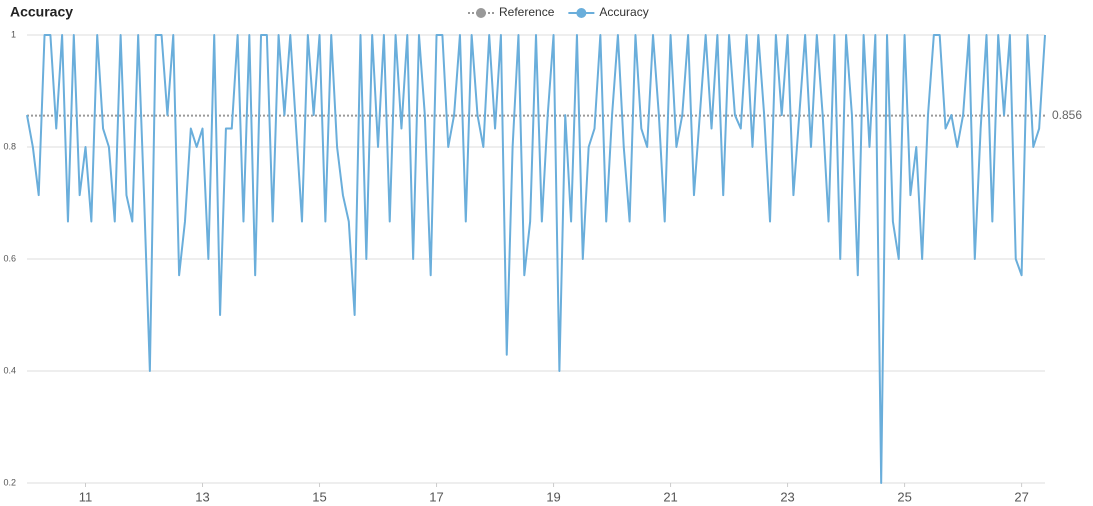 The image size is (1093, 506). What do you see at coordinates (13, 34) in the screenshot?
I see `y-tick-label: 1` at bounding box center [13, 34].